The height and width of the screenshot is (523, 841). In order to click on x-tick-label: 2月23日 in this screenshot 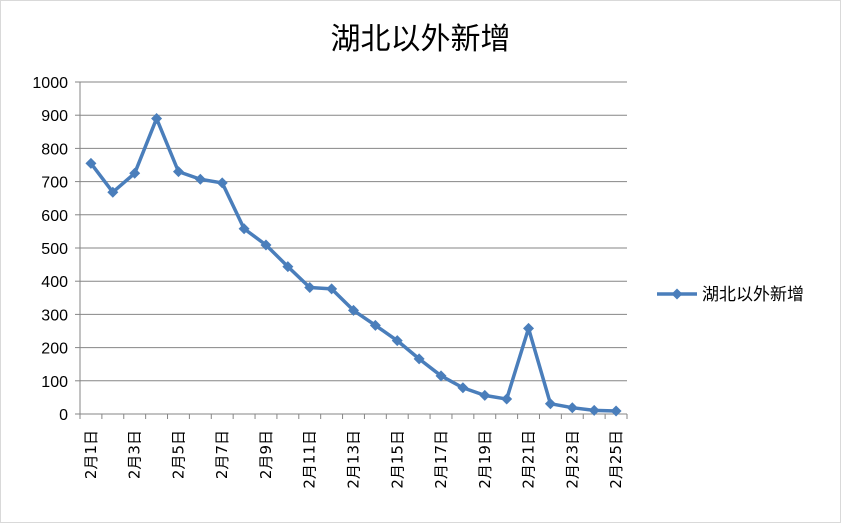, I will do `click(572, 459)`.